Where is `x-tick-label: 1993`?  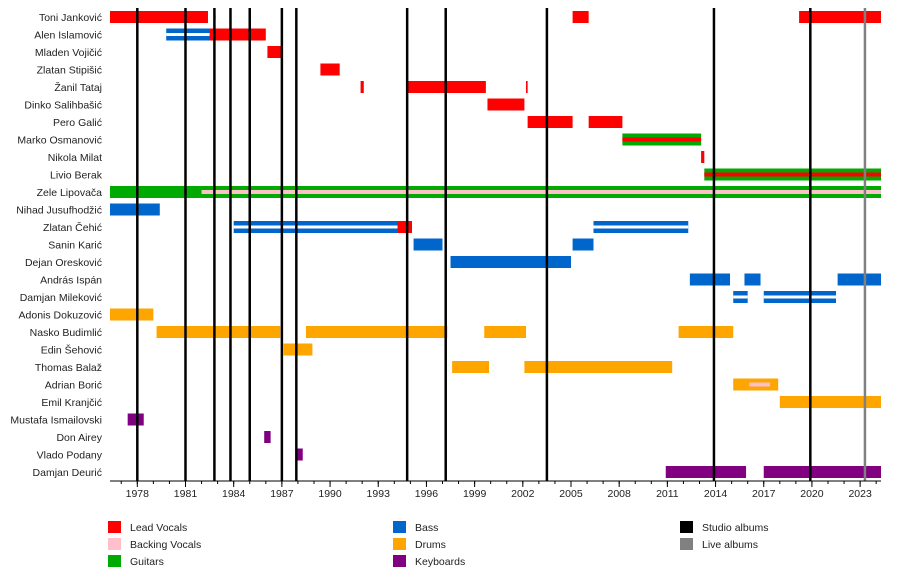 x-tick-label: 1993 is located at coordinates (379, 494).